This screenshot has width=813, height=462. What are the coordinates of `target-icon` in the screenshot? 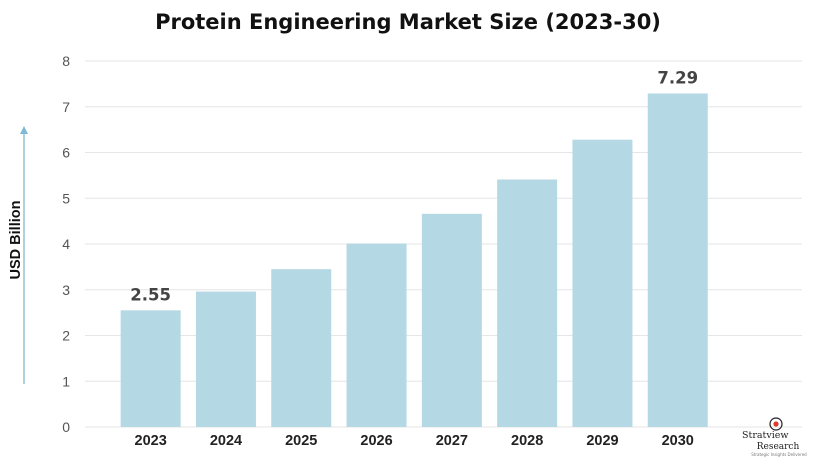 It's located at (776, 424).